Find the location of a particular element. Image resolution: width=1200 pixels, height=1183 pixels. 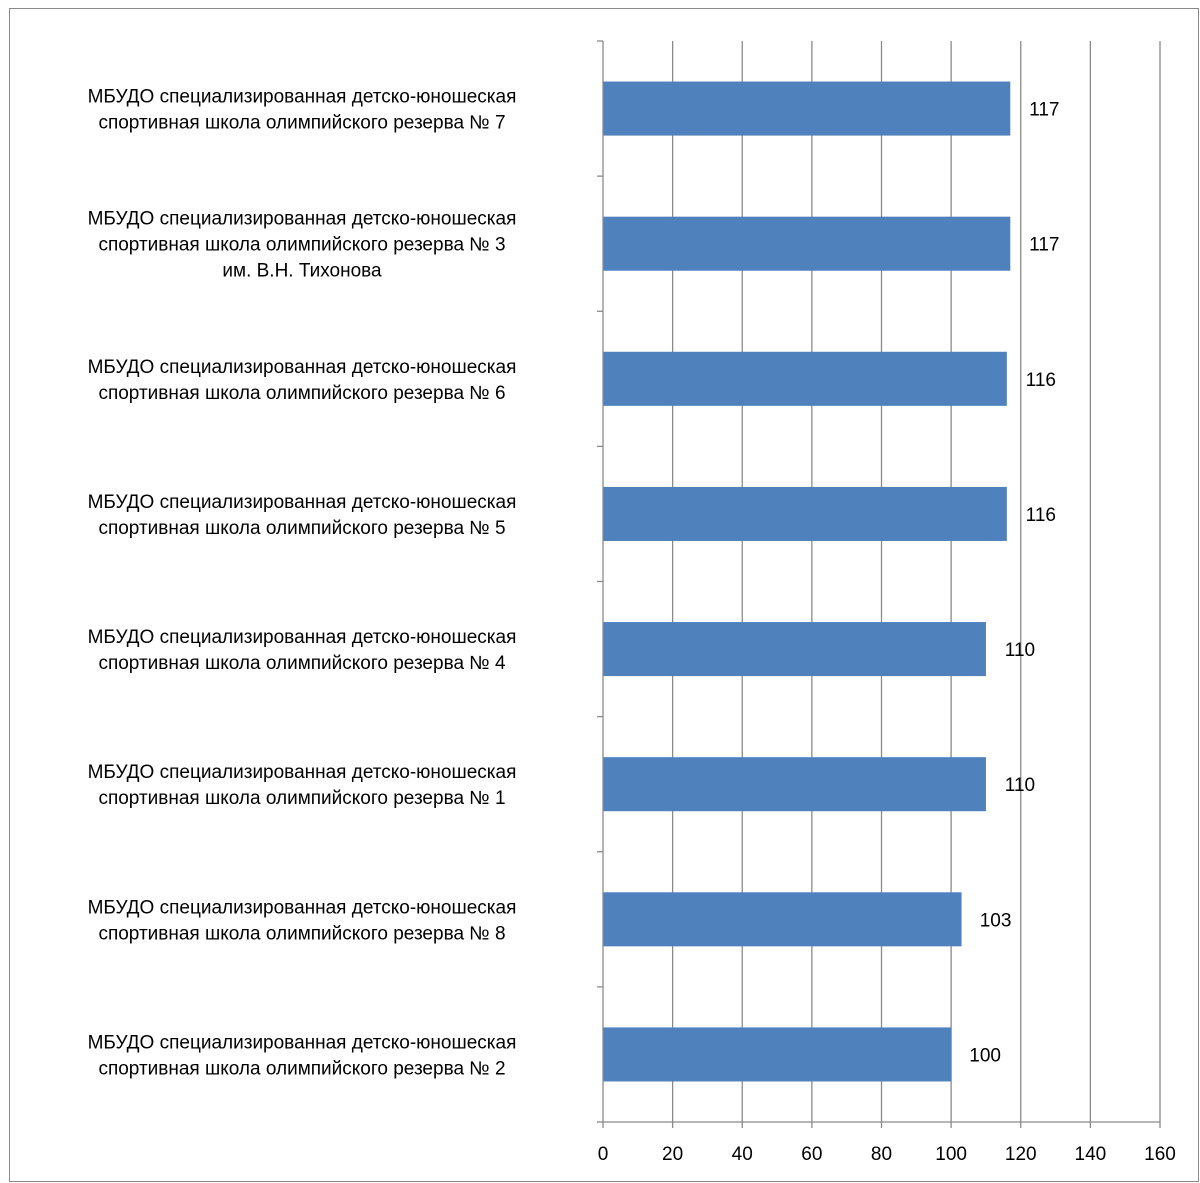

x-tick-label: 40 is located at coordinates (742, 1154).